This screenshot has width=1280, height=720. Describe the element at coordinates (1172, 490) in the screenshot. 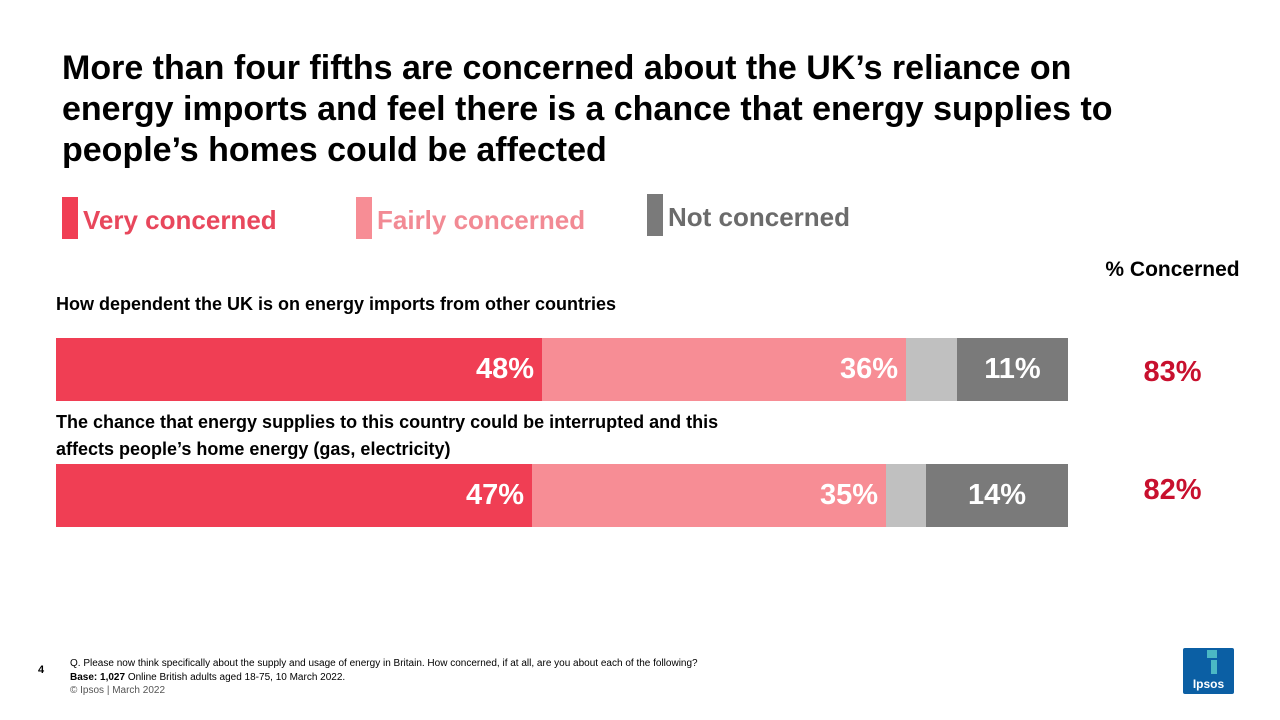

I see `concerned-total-2: 82%` at that location.